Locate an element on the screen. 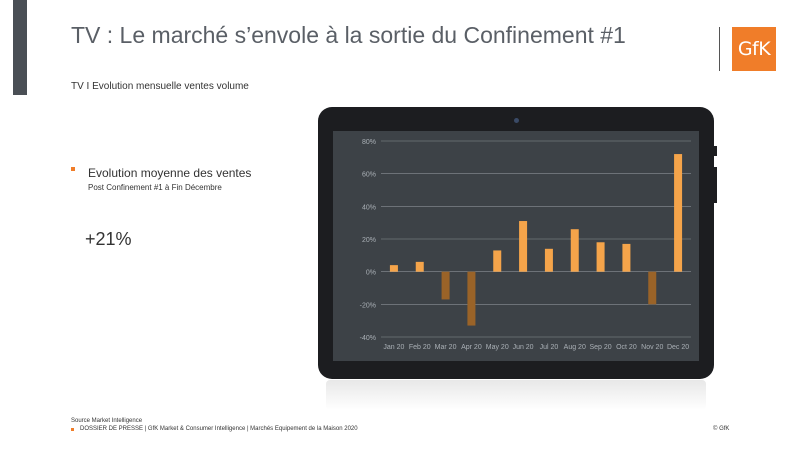 Image resolution: width=800 pixels, height=450 pixels. x-tick-label: Nov 20 is located at coordinates (652, 347).